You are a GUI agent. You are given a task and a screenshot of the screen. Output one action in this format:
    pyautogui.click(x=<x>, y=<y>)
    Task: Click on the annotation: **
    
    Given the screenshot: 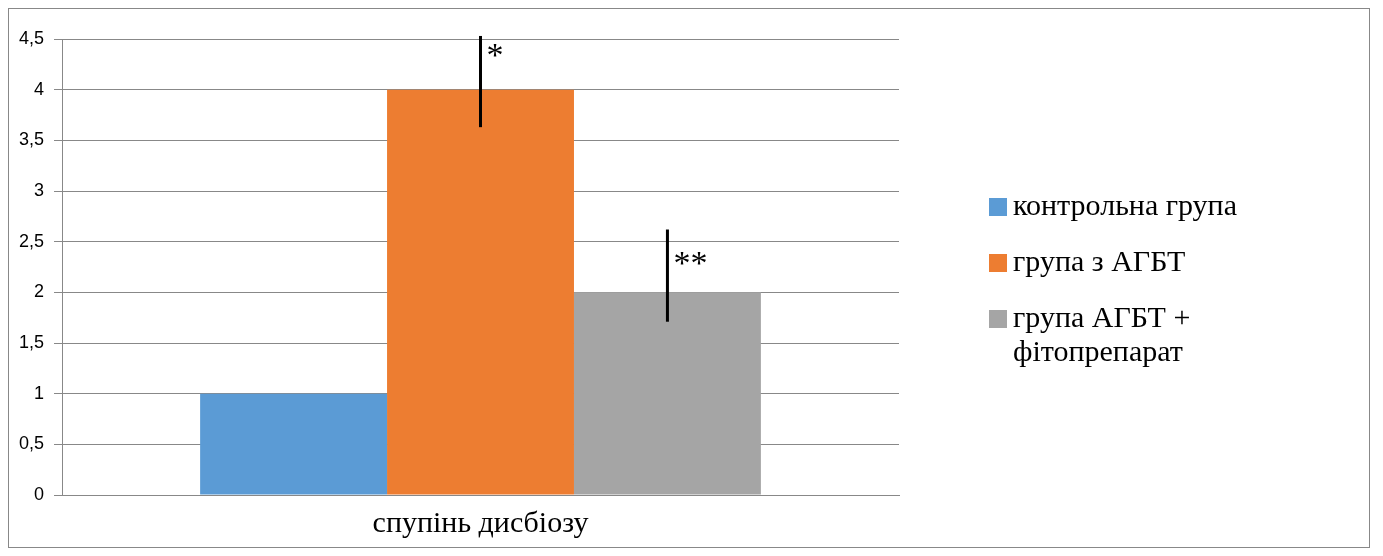 What is the action you would take?
    pyautogui.click(x=690, y=263)
    